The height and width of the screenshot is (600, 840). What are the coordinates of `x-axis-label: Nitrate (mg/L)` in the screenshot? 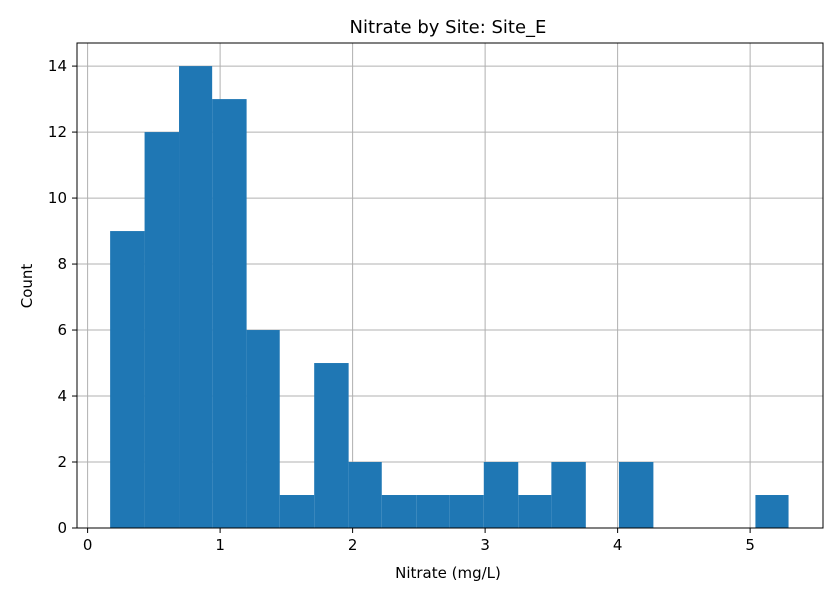 It's located at (448, 573).